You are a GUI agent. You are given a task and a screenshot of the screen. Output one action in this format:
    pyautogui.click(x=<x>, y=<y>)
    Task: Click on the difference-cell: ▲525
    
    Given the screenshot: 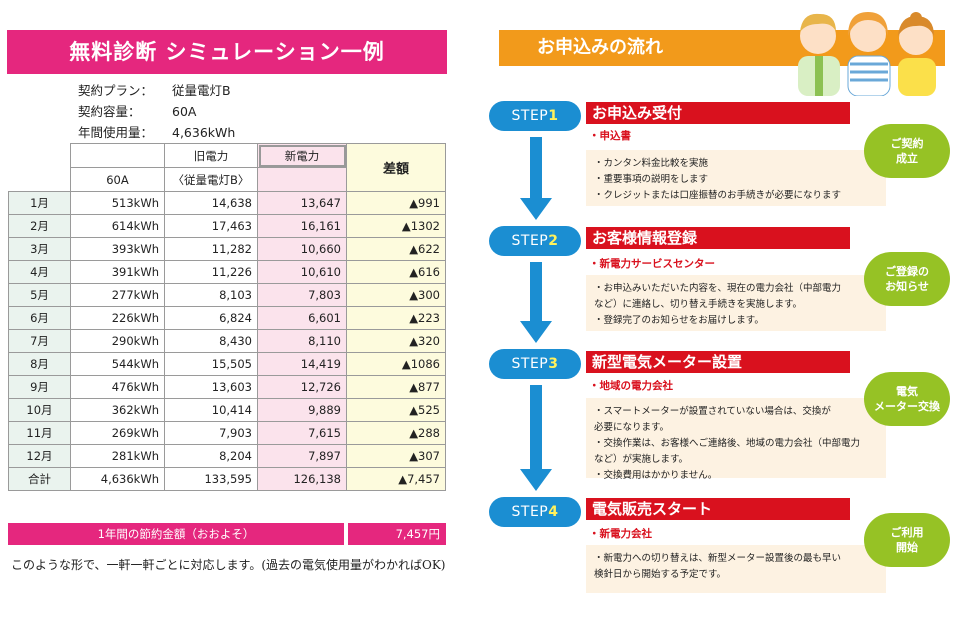 What is the action you would take?
    pyautogui.click(x=396, y=410)
    